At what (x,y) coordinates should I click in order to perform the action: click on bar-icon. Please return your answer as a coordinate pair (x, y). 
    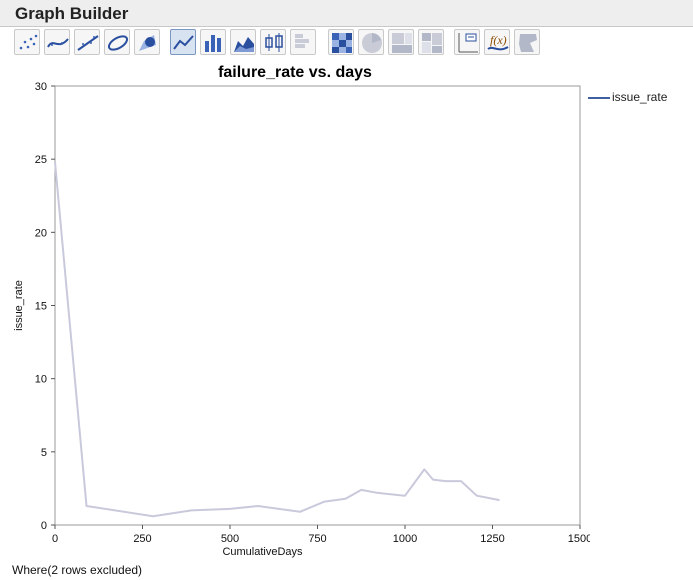
    Looking at the image, I should click on (213, 43).